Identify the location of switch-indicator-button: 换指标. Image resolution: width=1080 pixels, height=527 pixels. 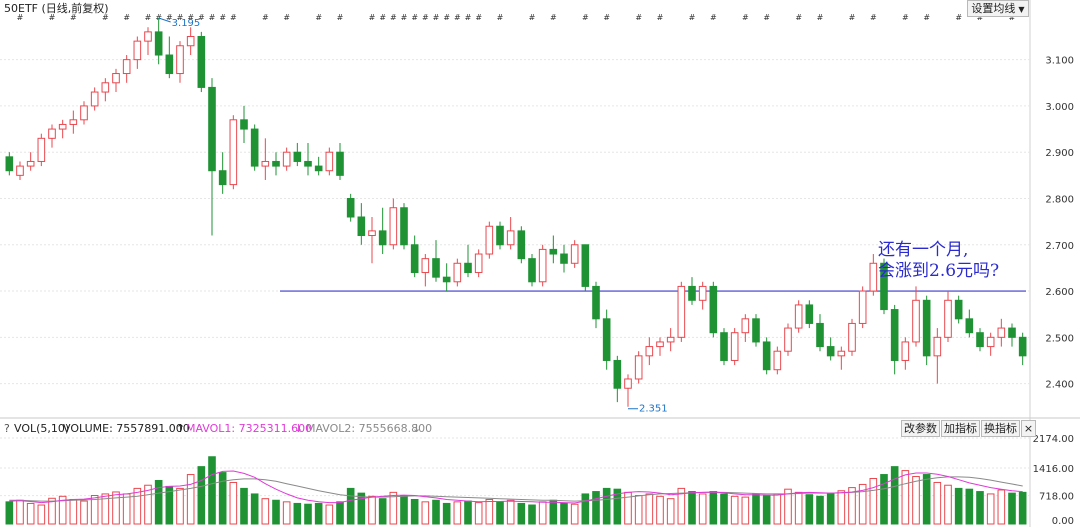
(1000, 428).